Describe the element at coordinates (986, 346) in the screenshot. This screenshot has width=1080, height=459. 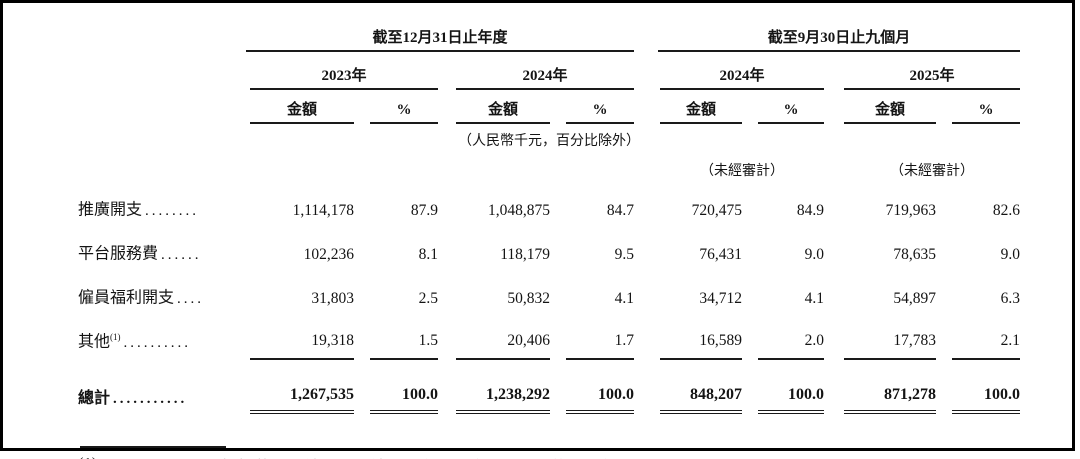
I see `percent-cell: 2.1` at that location.